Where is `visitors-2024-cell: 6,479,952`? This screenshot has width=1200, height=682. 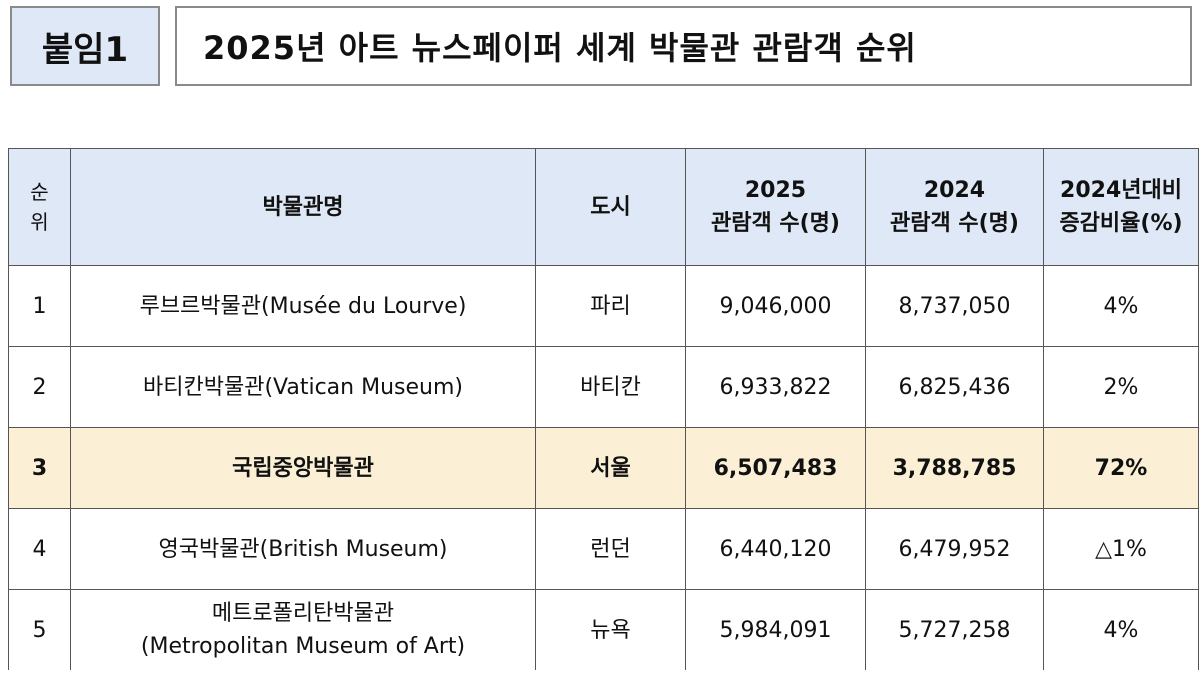 visitors-2024-cell: 6,479,952 is located at coordinates (954, 549).